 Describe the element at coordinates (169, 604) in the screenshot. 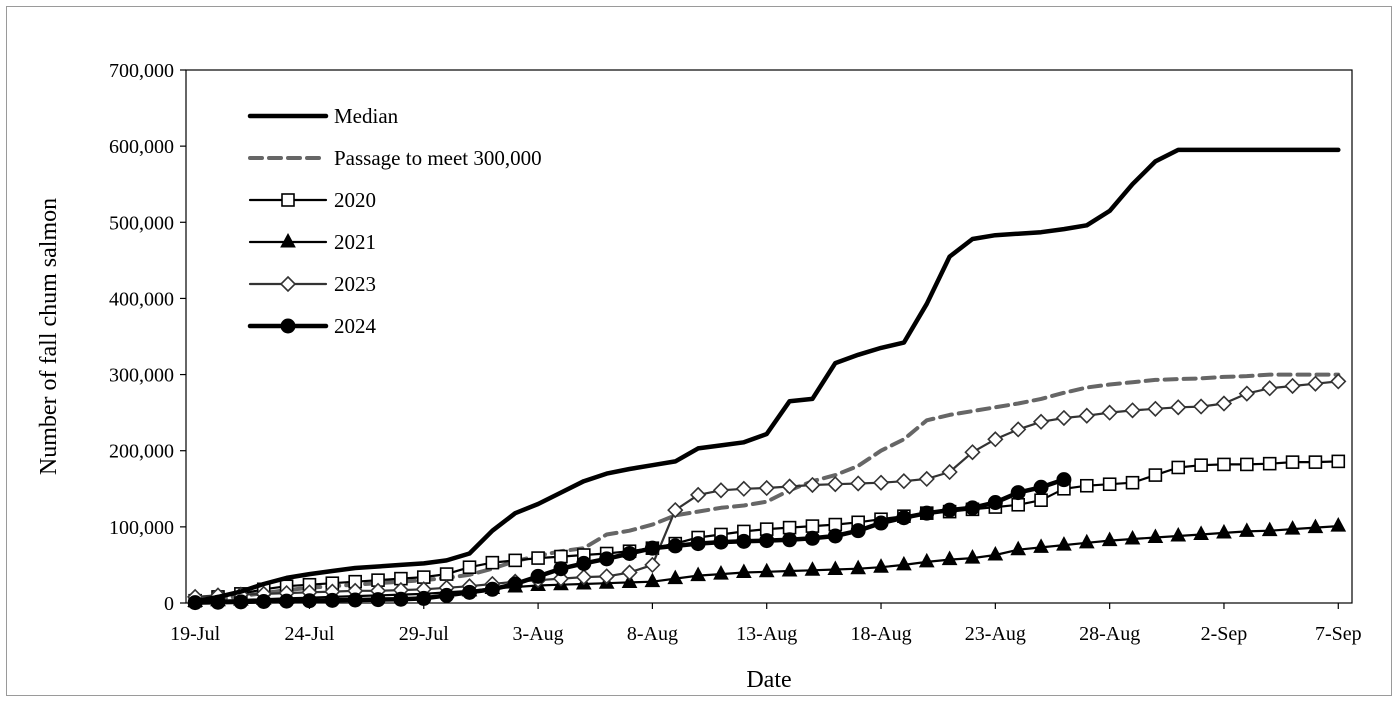

I see `y-tick-label: 0` at that location.